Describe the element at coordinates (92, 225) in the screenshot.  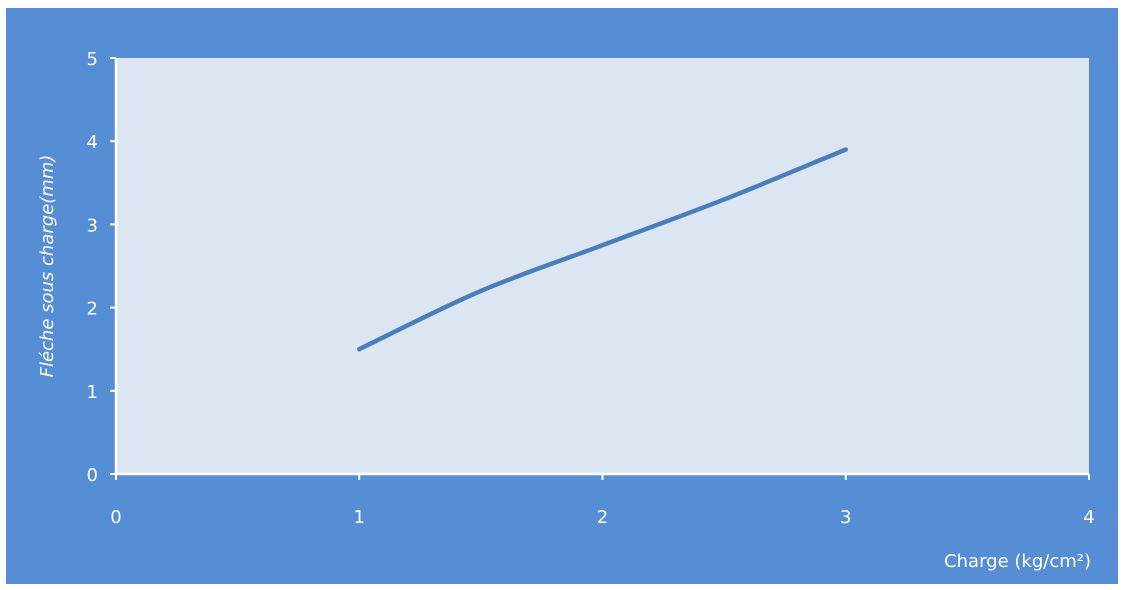
I see `y-tick-label: 3` at that location.